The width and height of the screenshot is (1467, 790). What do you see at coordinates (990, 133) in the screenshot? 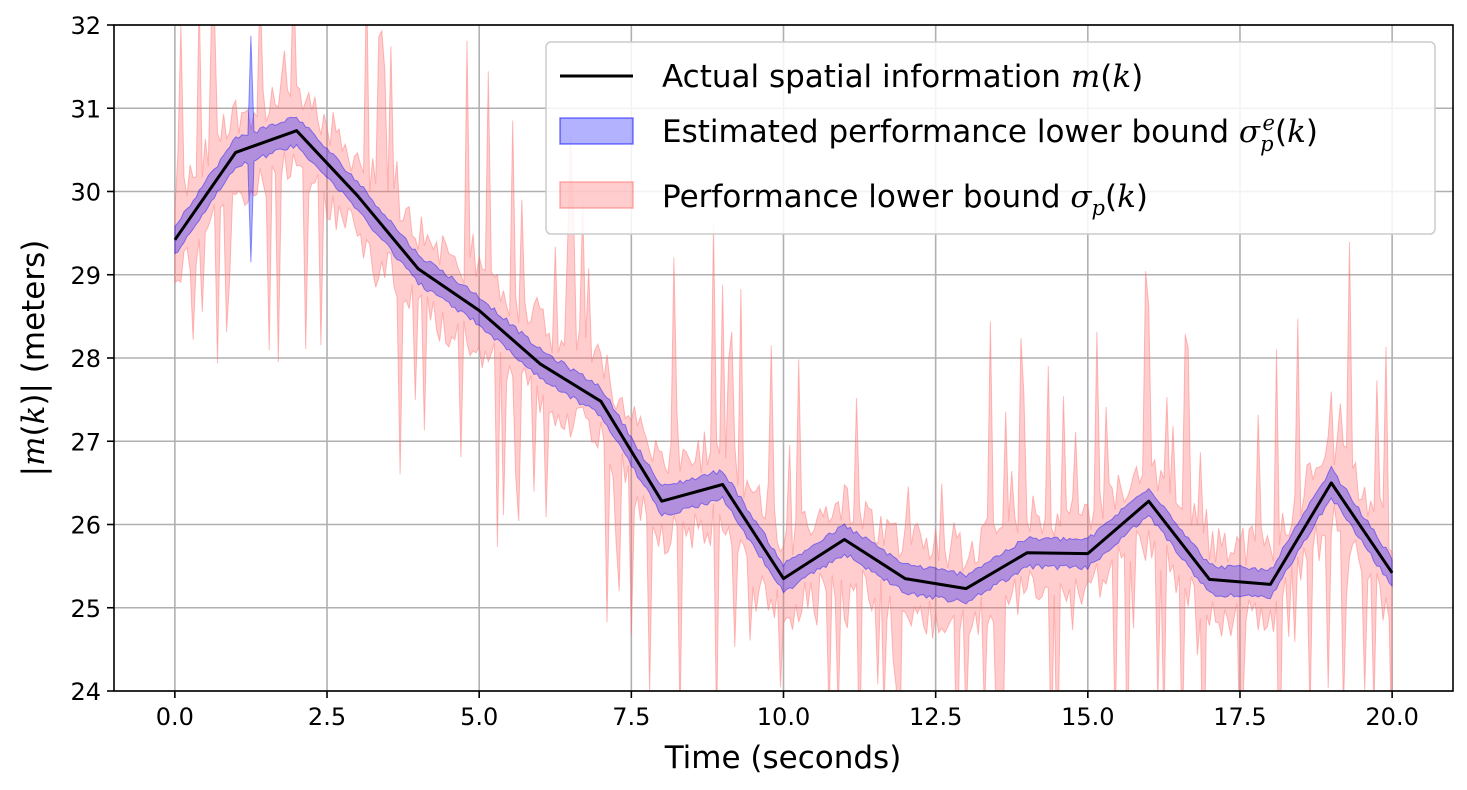
I see `legend-label-estimated: Estimated performance lower bound σpe(k)` at bounding box center [990, 133].